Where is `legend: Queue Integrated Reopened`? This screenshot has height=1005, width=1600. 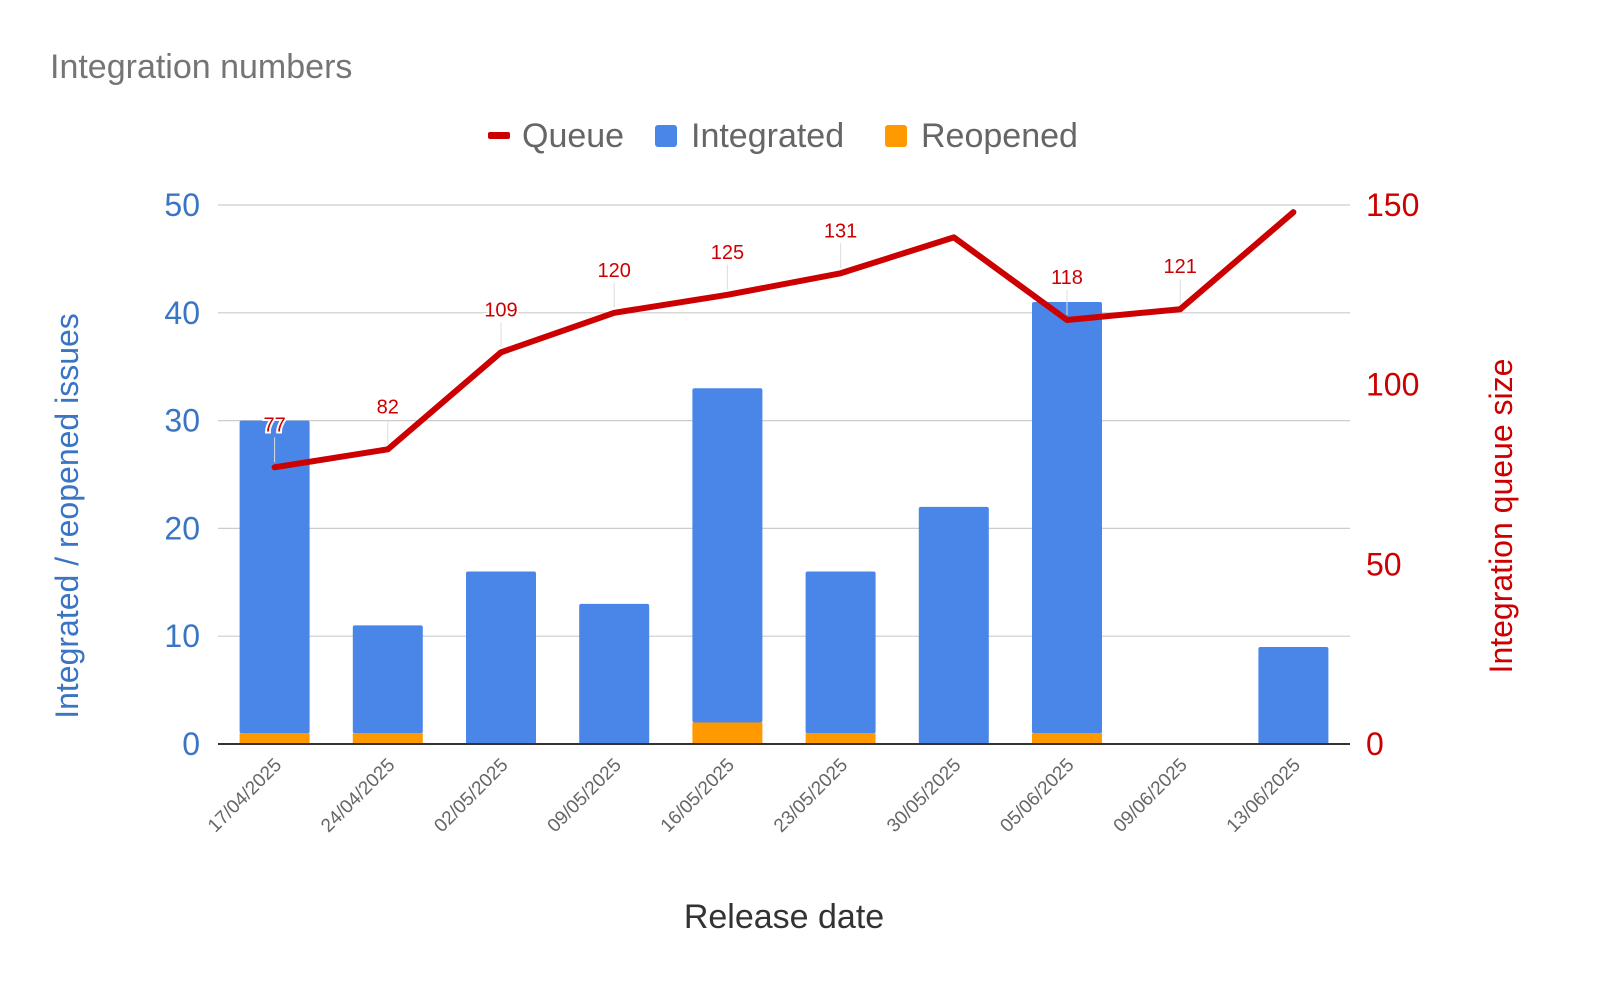
legend: Queue Integrated Reopened is located at coordinates (783, 136).